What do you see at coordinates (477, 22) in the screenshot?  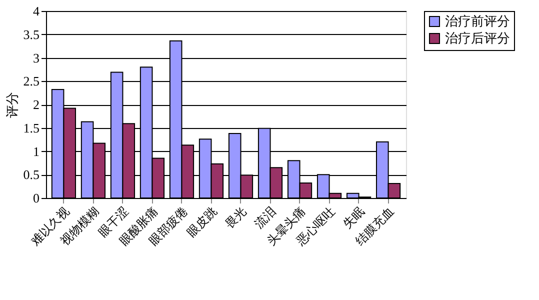 I see `legend-label: 治疗前评分` at bounding box center [477, 22].